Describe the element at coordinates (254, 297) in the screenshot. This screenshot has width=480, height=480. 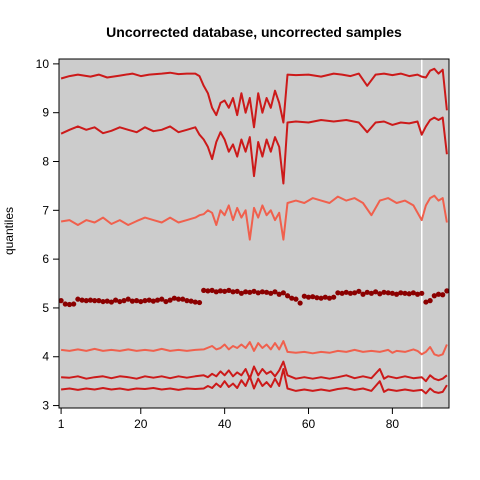
I see `series-4-points` at that location.